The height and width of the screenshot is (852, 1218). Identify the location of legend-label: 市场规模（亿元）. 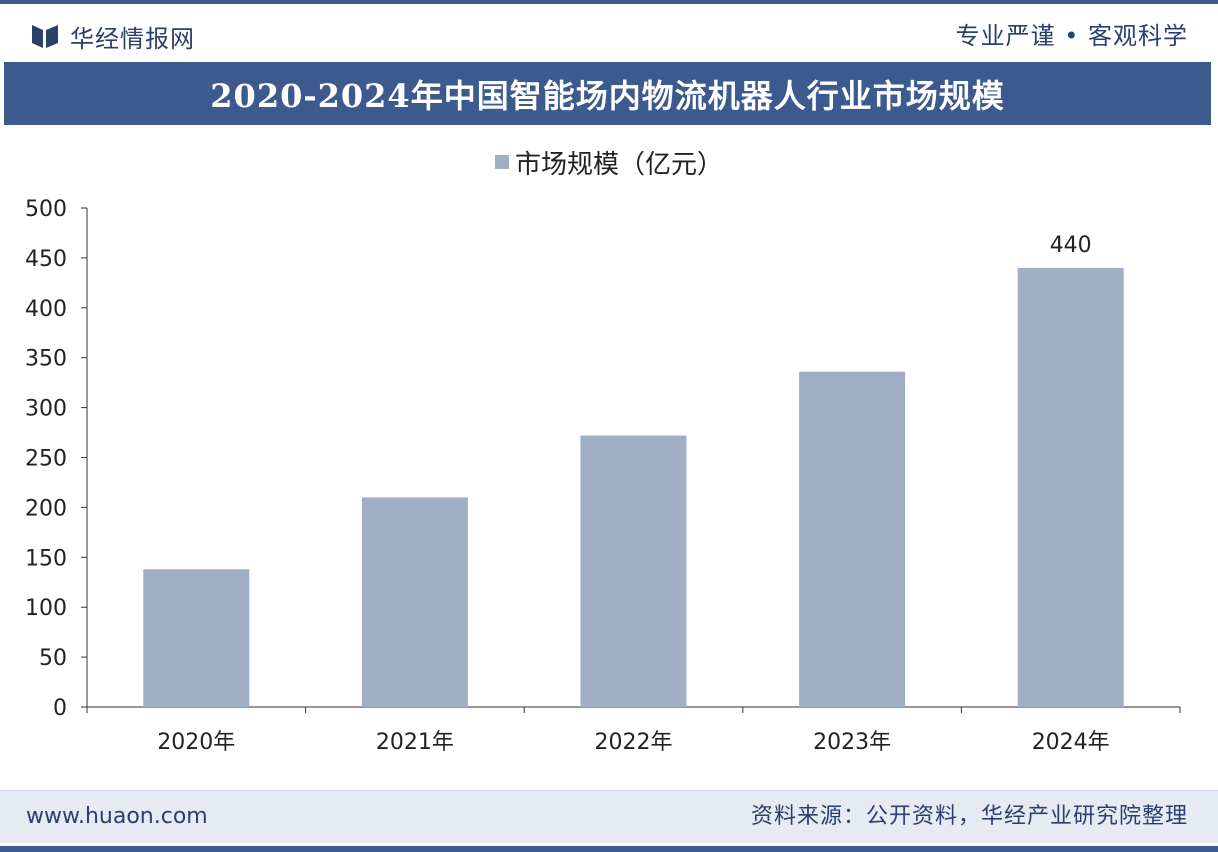
(618, 164).